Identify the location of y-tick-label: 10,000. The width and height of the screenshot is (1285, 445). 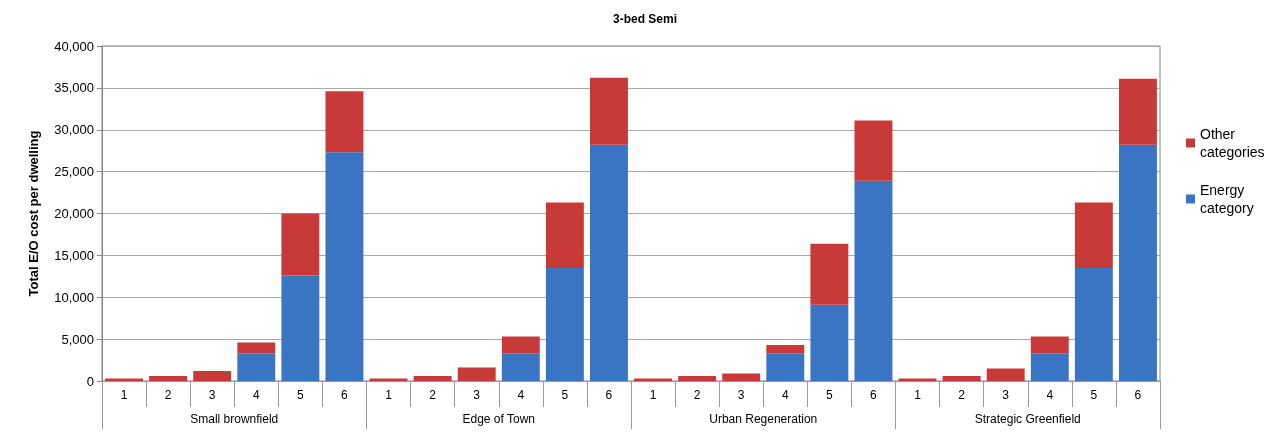
(74, 297).